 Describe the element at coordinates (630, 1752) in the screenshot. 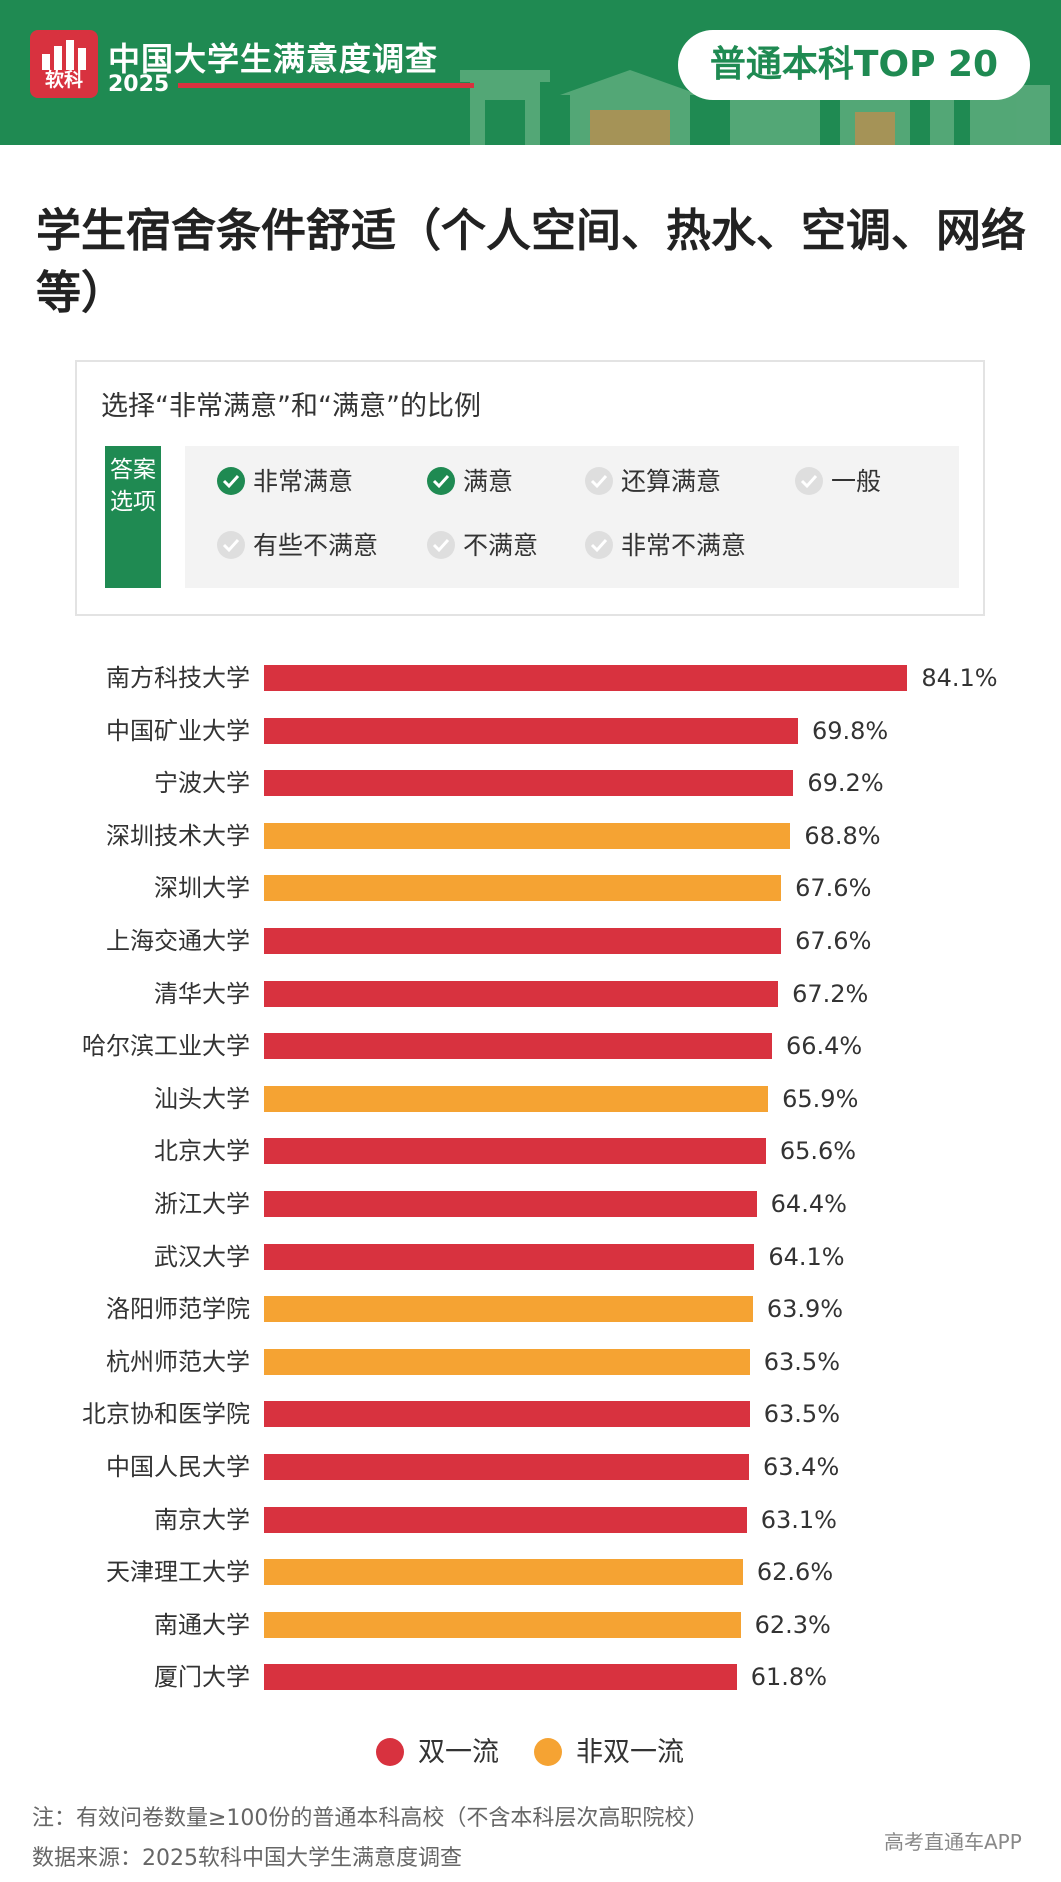

I see `legend-label: 非双一流` at that location.